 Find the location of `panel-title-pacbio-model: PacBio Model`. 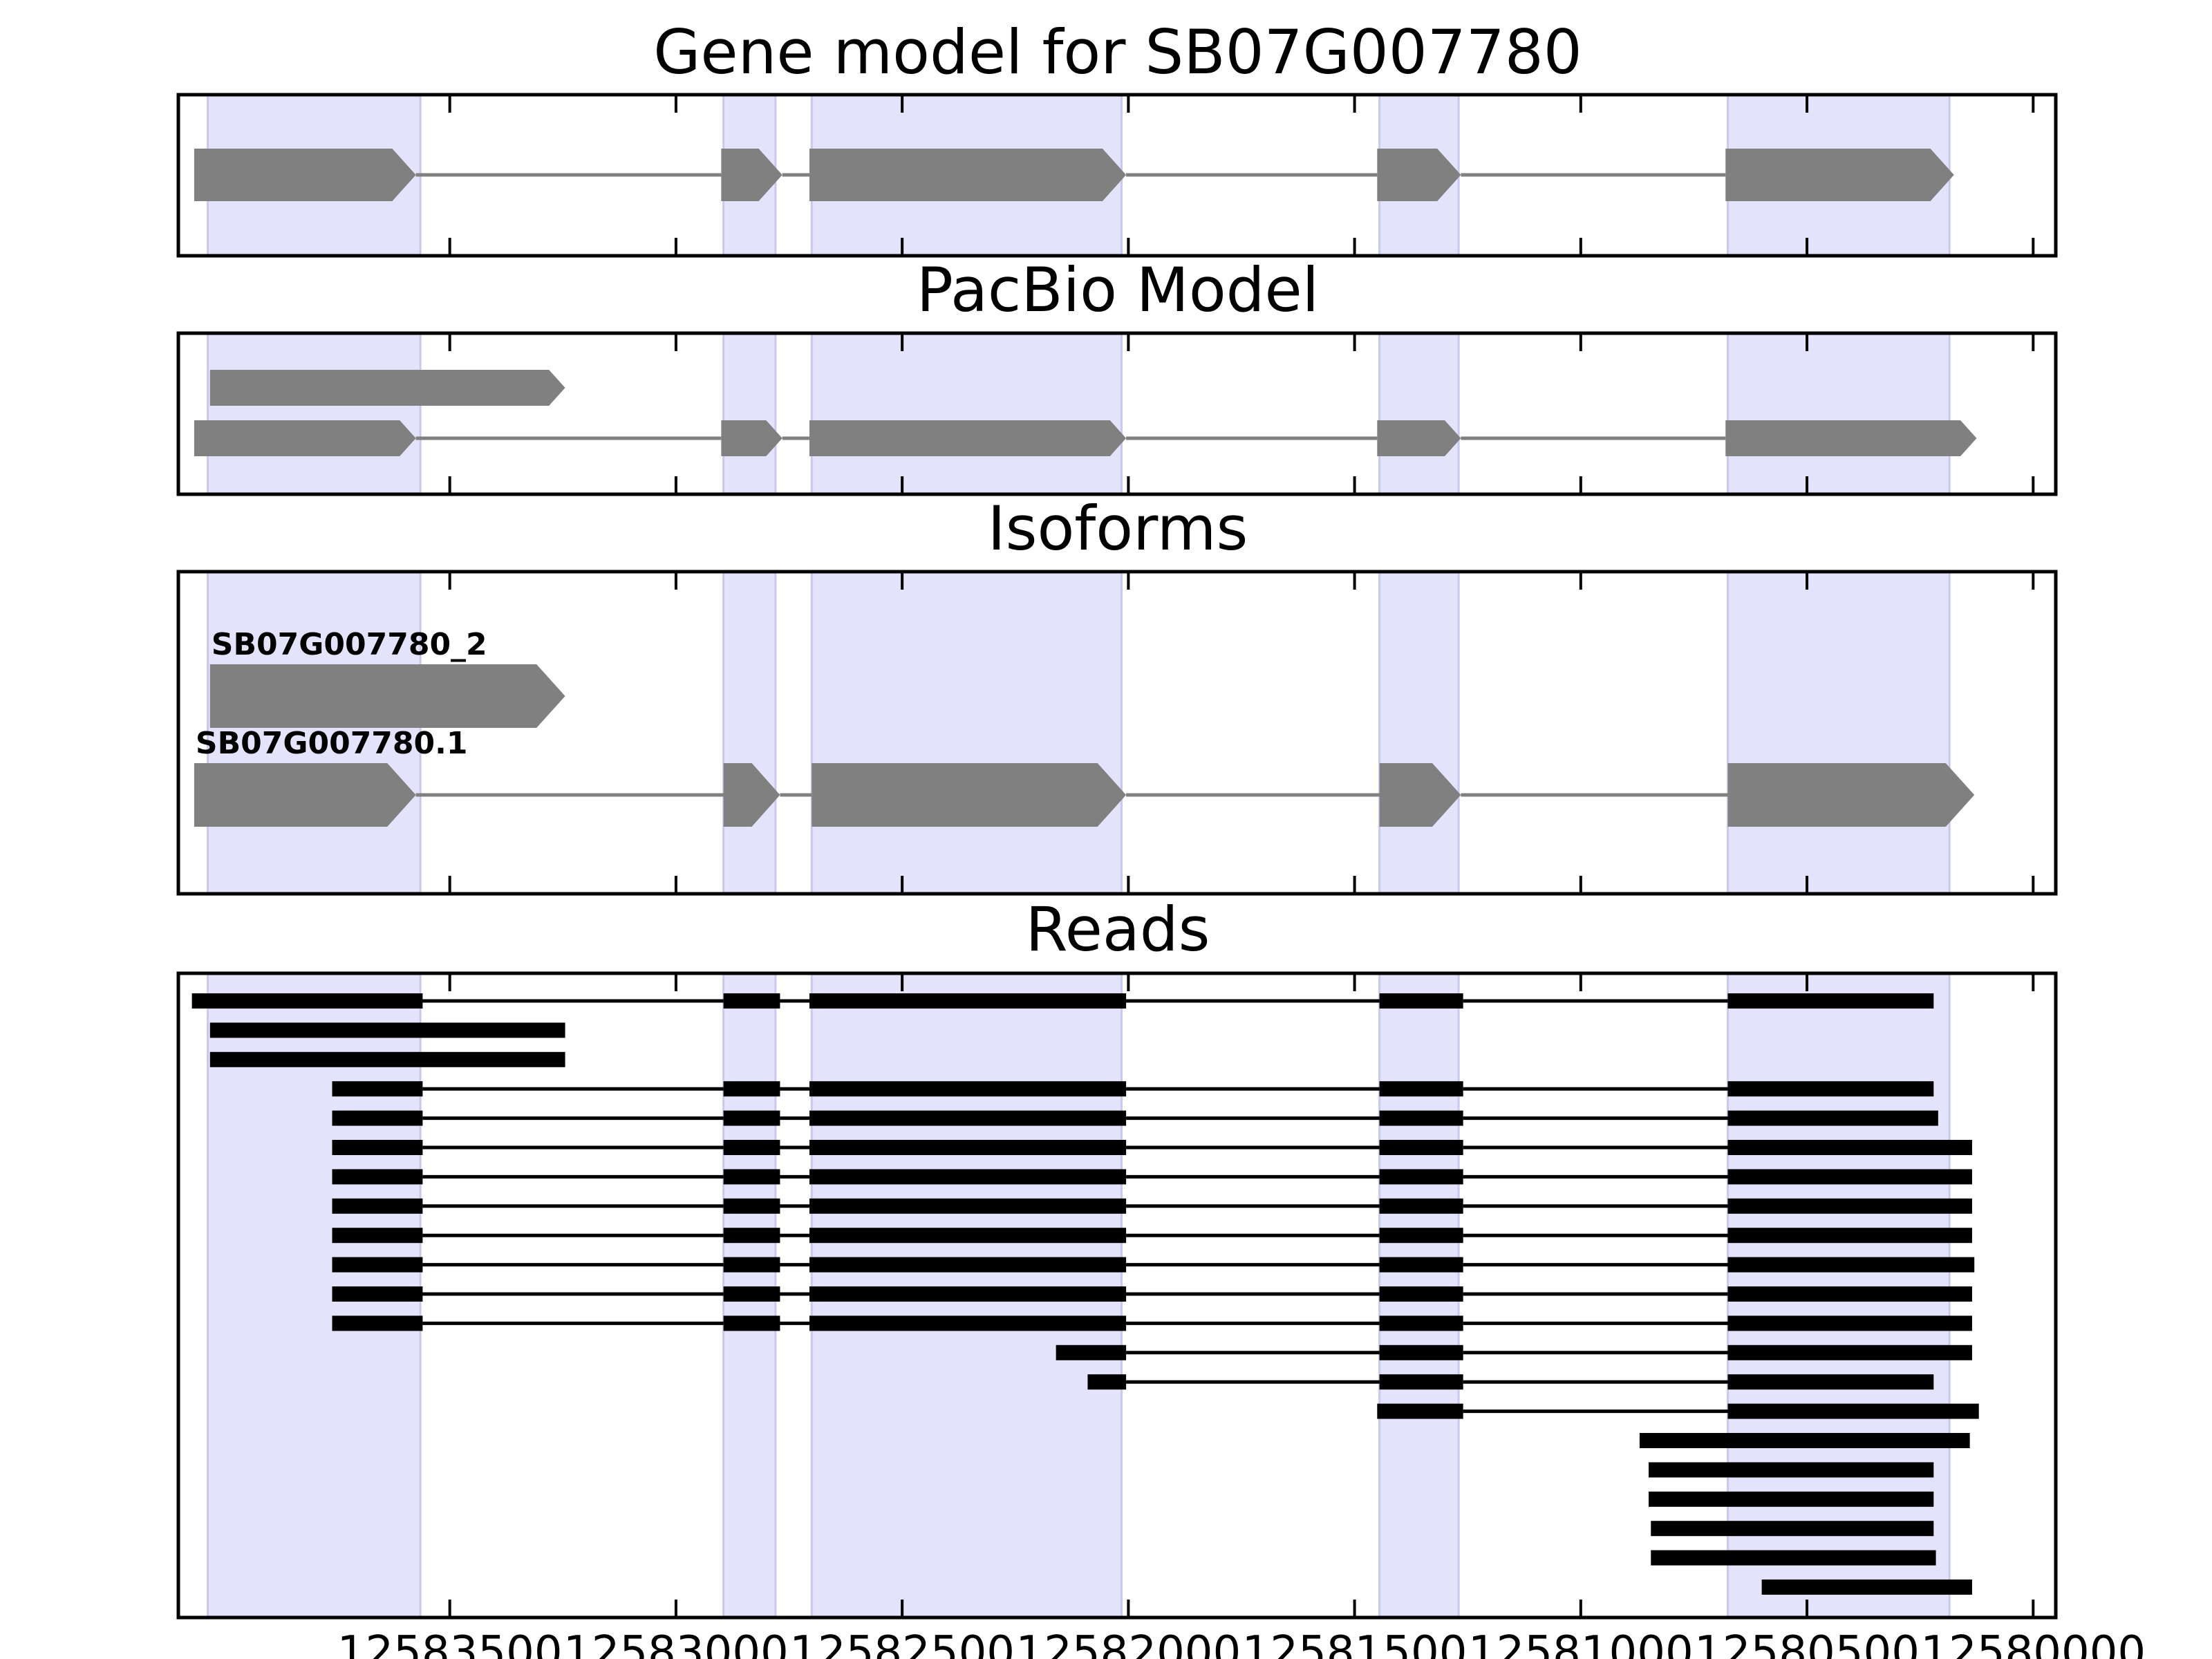

panel-title-pacbio-model: PacBio Model is located at coordinates (1118, 290).